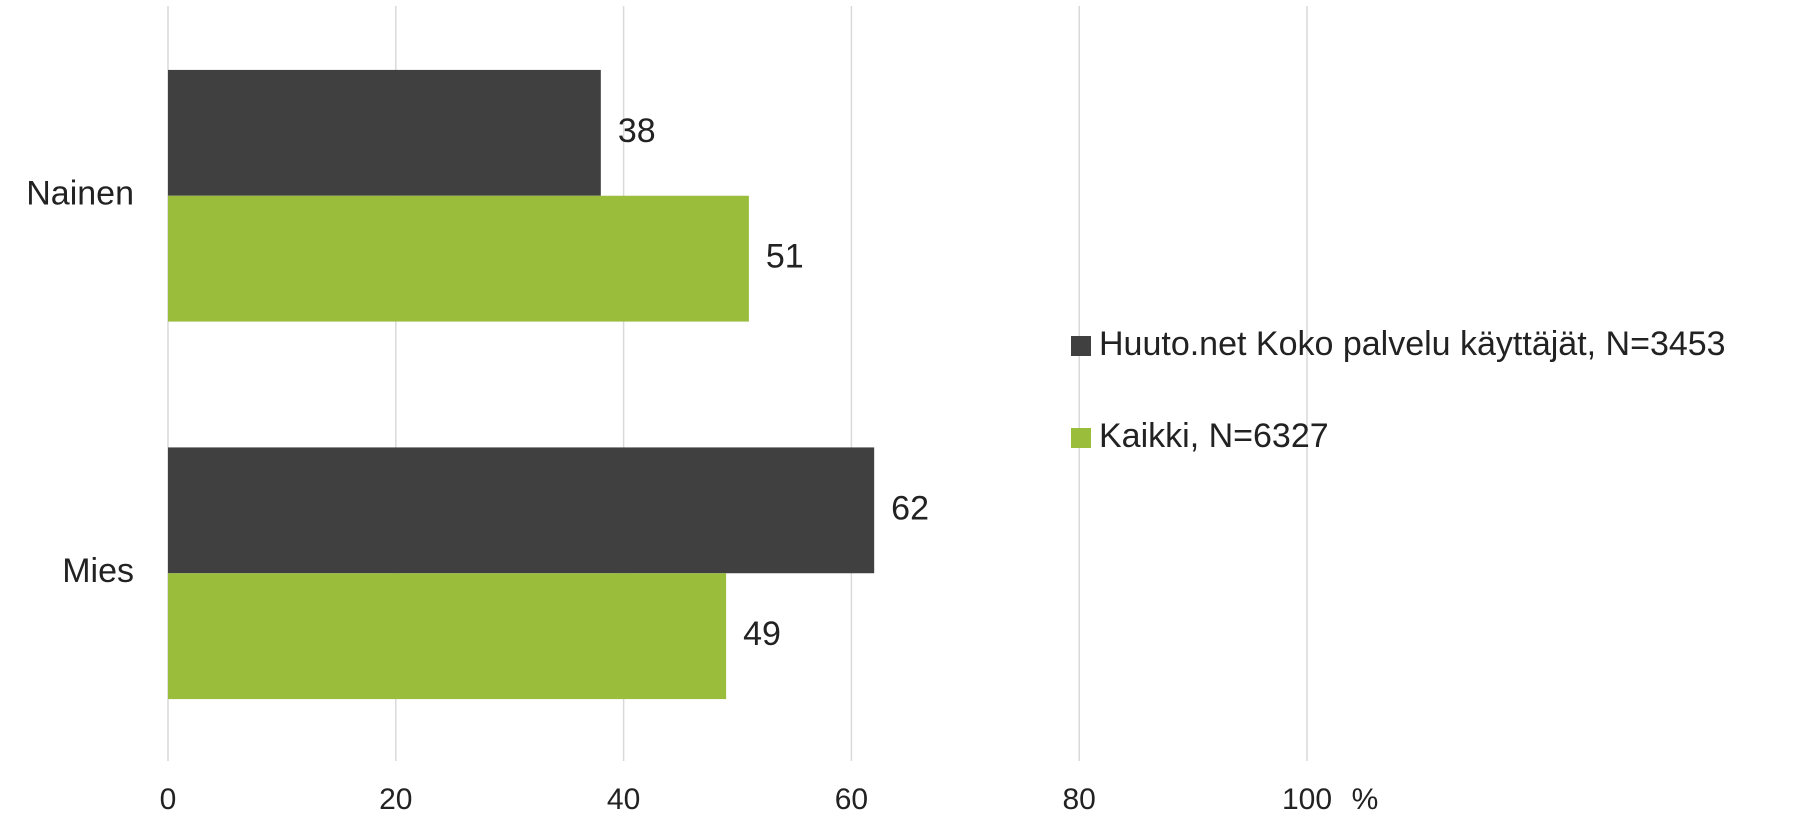  I want to click on data-label: 38, so click(637, 131).